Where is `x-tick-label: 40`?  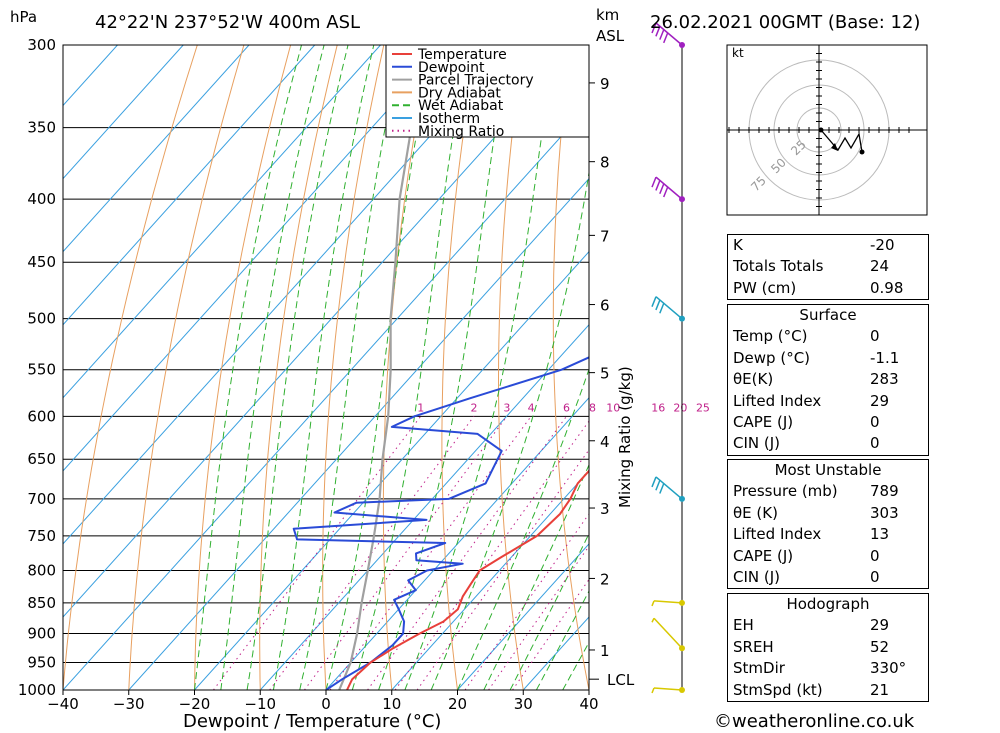
x-tick-label: 40 is located at coordinates (588, 704).